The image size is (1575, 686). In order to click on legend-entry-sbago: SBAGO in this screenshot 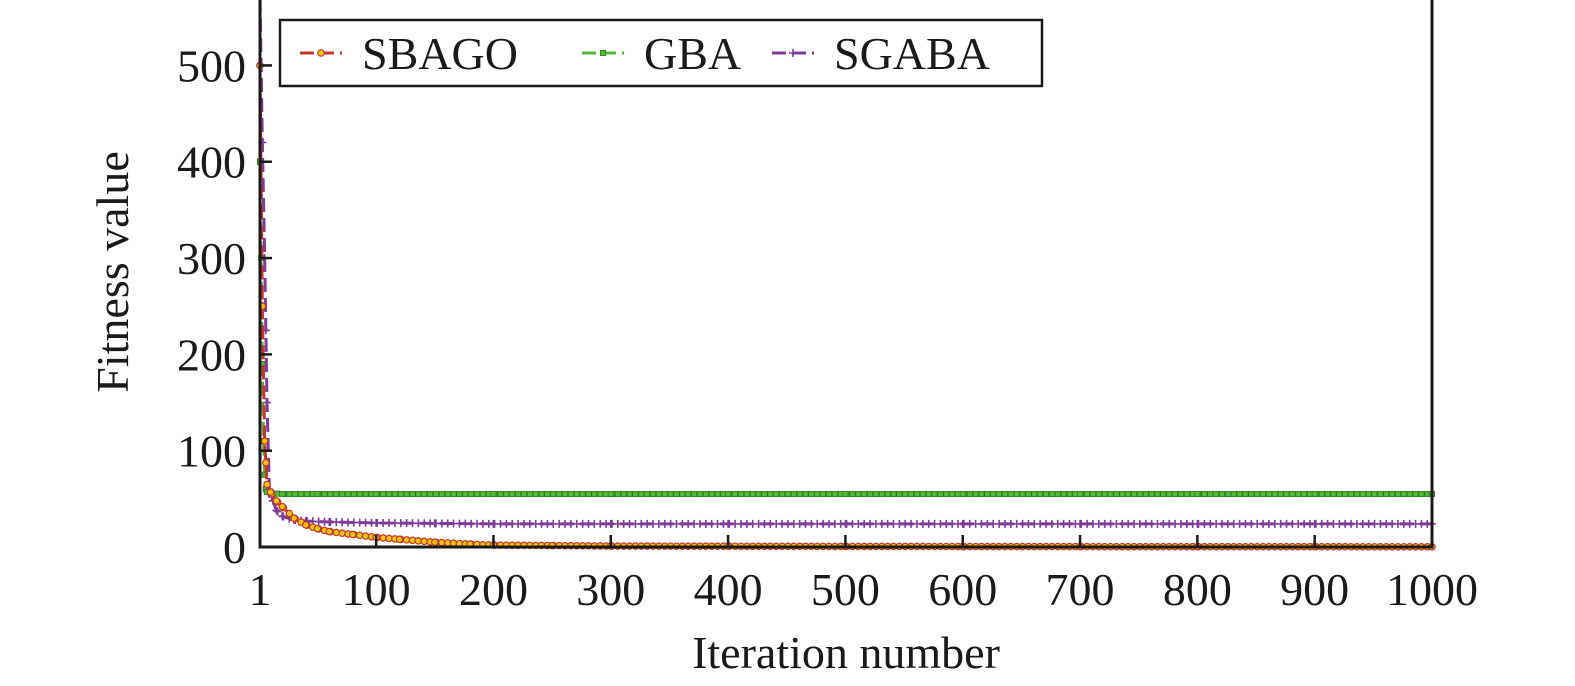, I will do `click(409, 53)`.